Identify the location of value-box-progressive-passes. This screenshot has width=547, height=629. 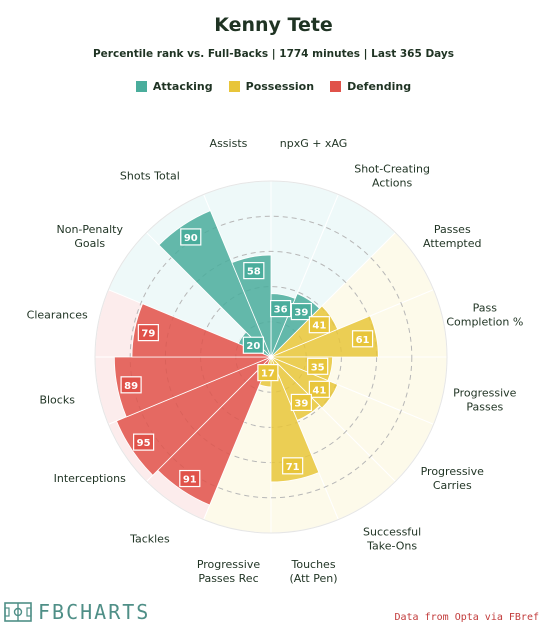
(318, 366).